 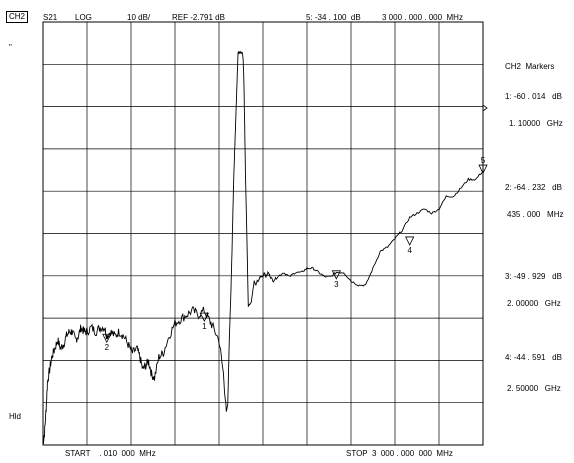 I want to click on active-marker-value: 5: -34 . 100 dB, so click(x=333, y=17).